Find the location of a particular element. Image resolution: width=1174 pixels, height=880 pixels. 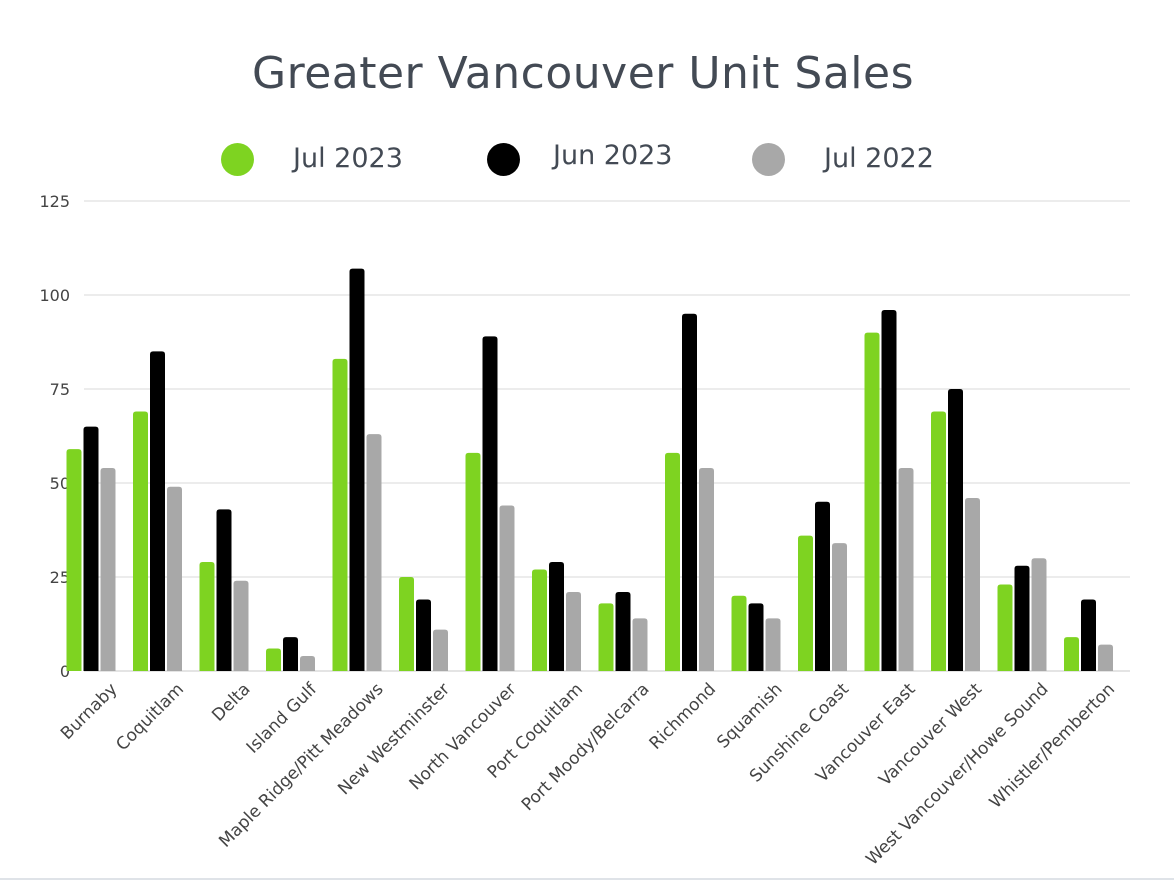

legend-label: Jun 2023 is located at coordinates (613, 155).